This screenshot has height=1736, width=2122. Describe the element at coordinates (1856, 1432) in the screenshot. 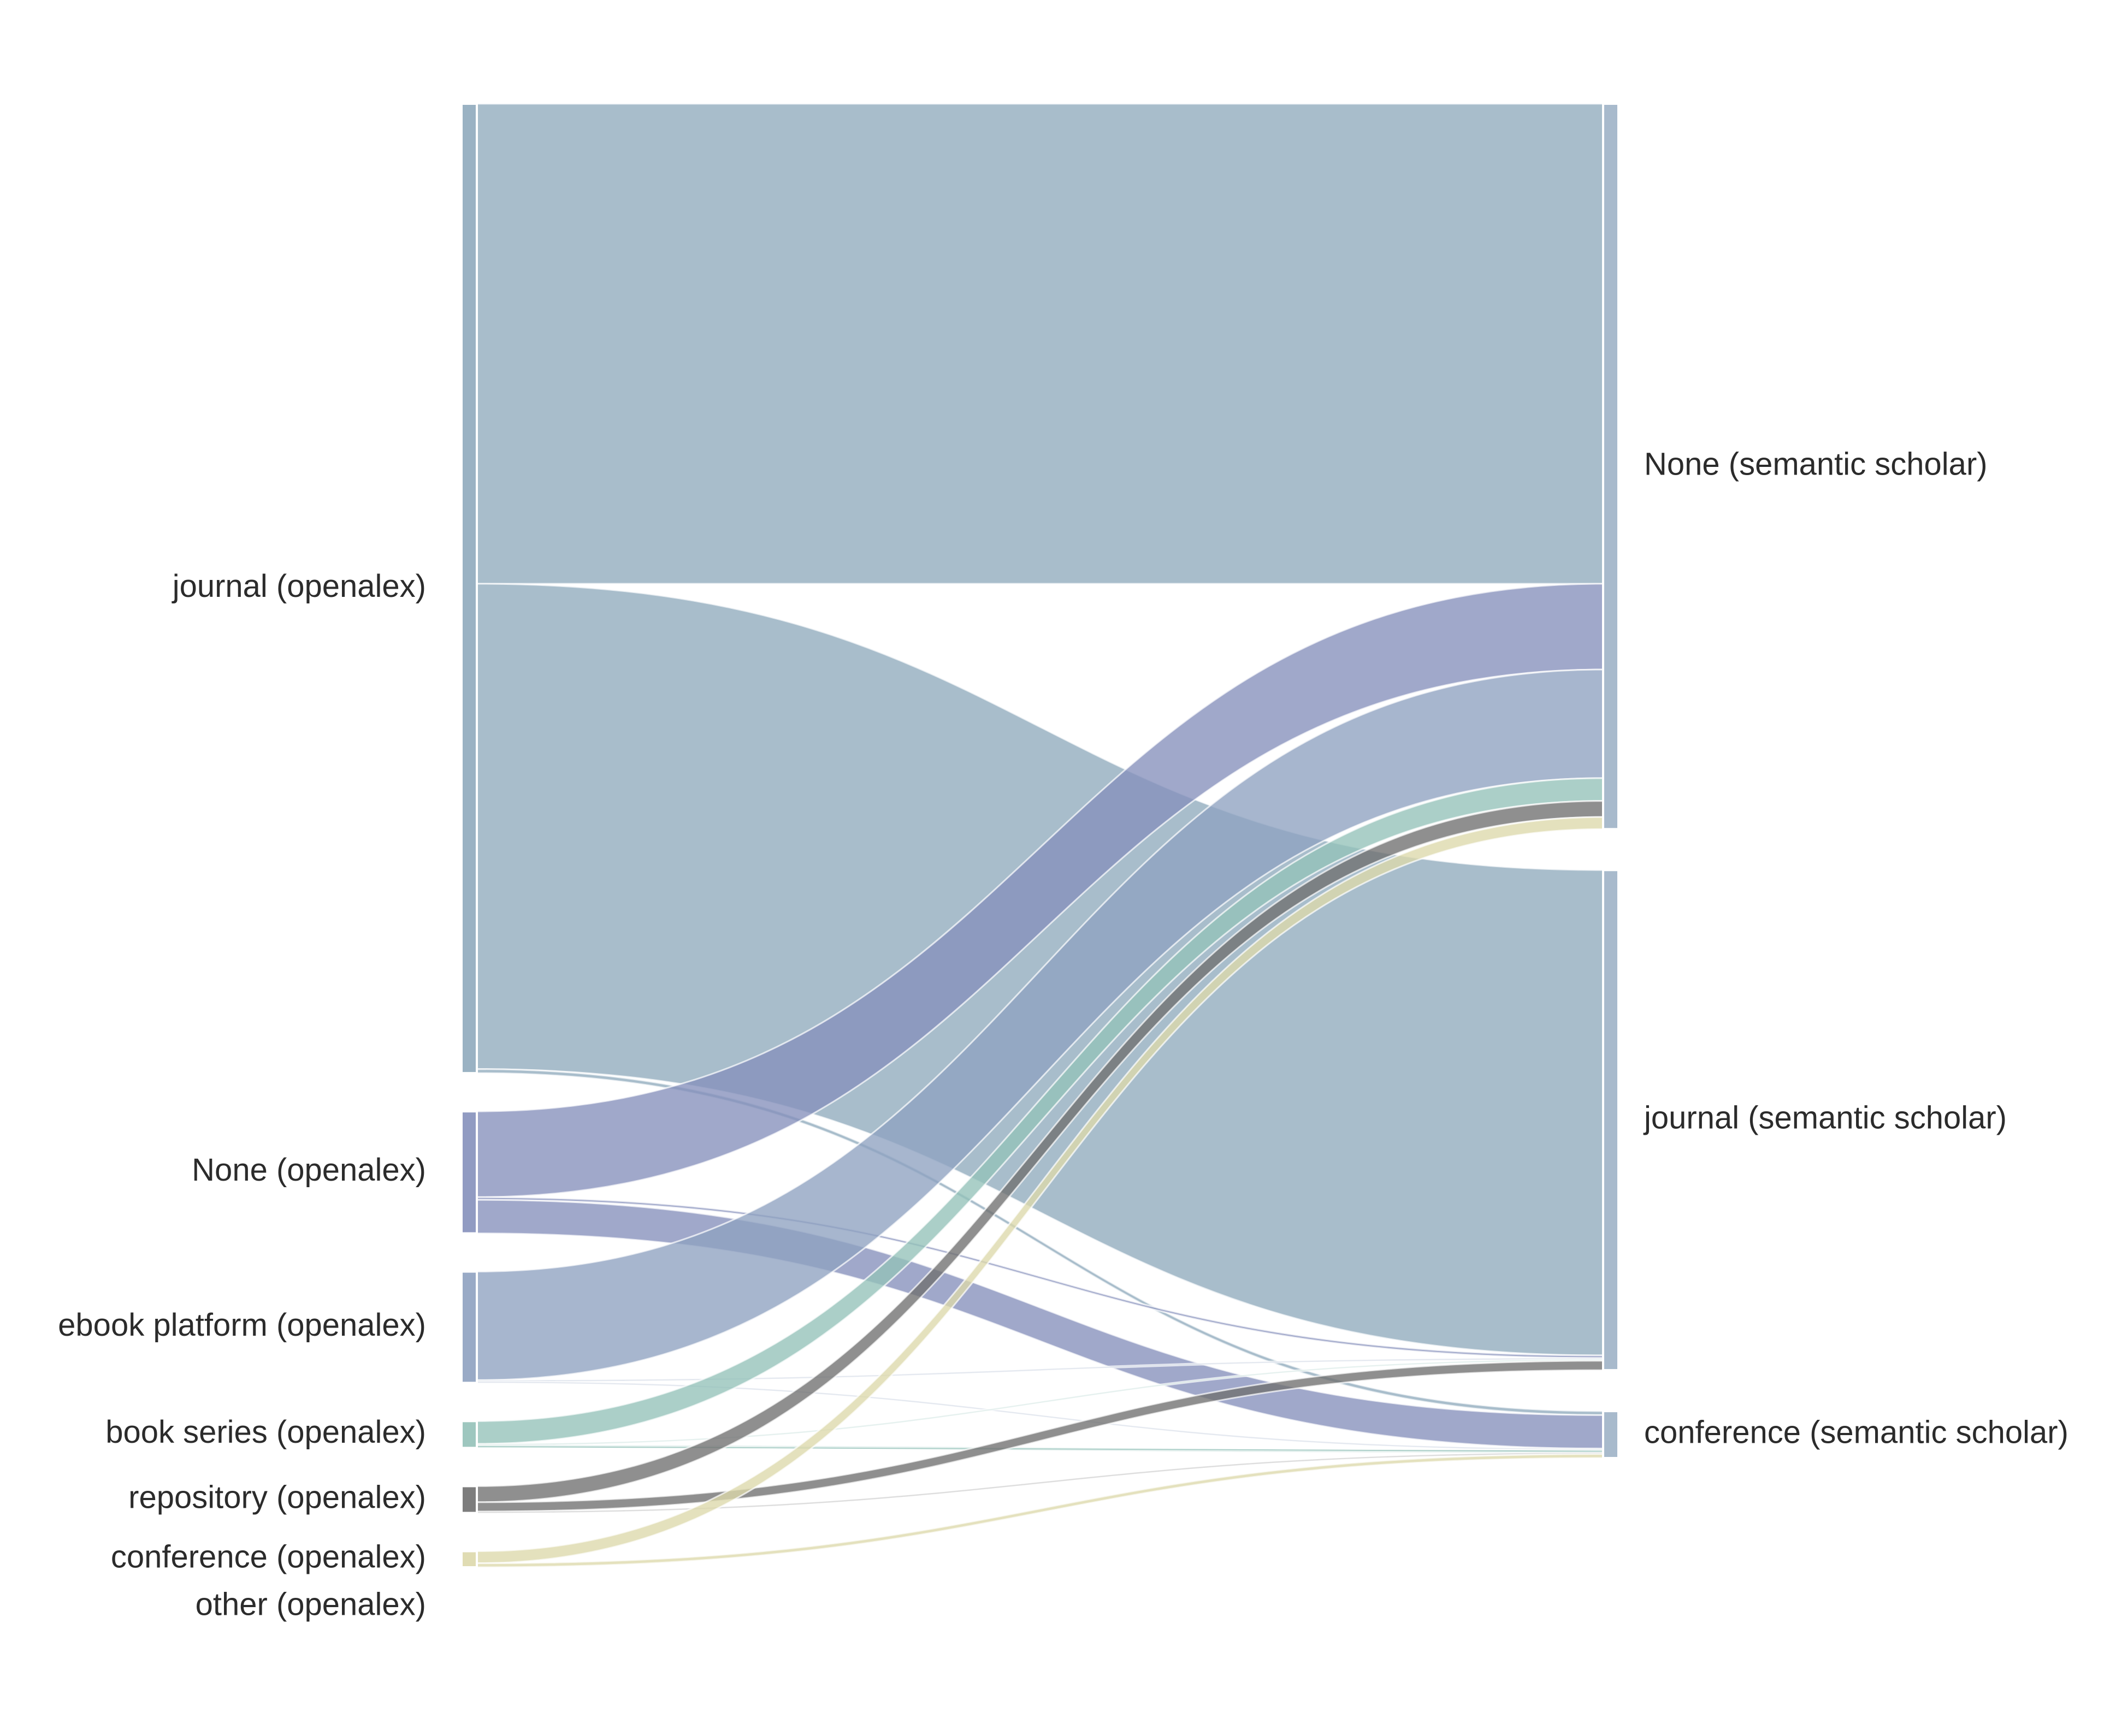

I see `node-label-conference_ss: conference (semantic scholar)` at that location.